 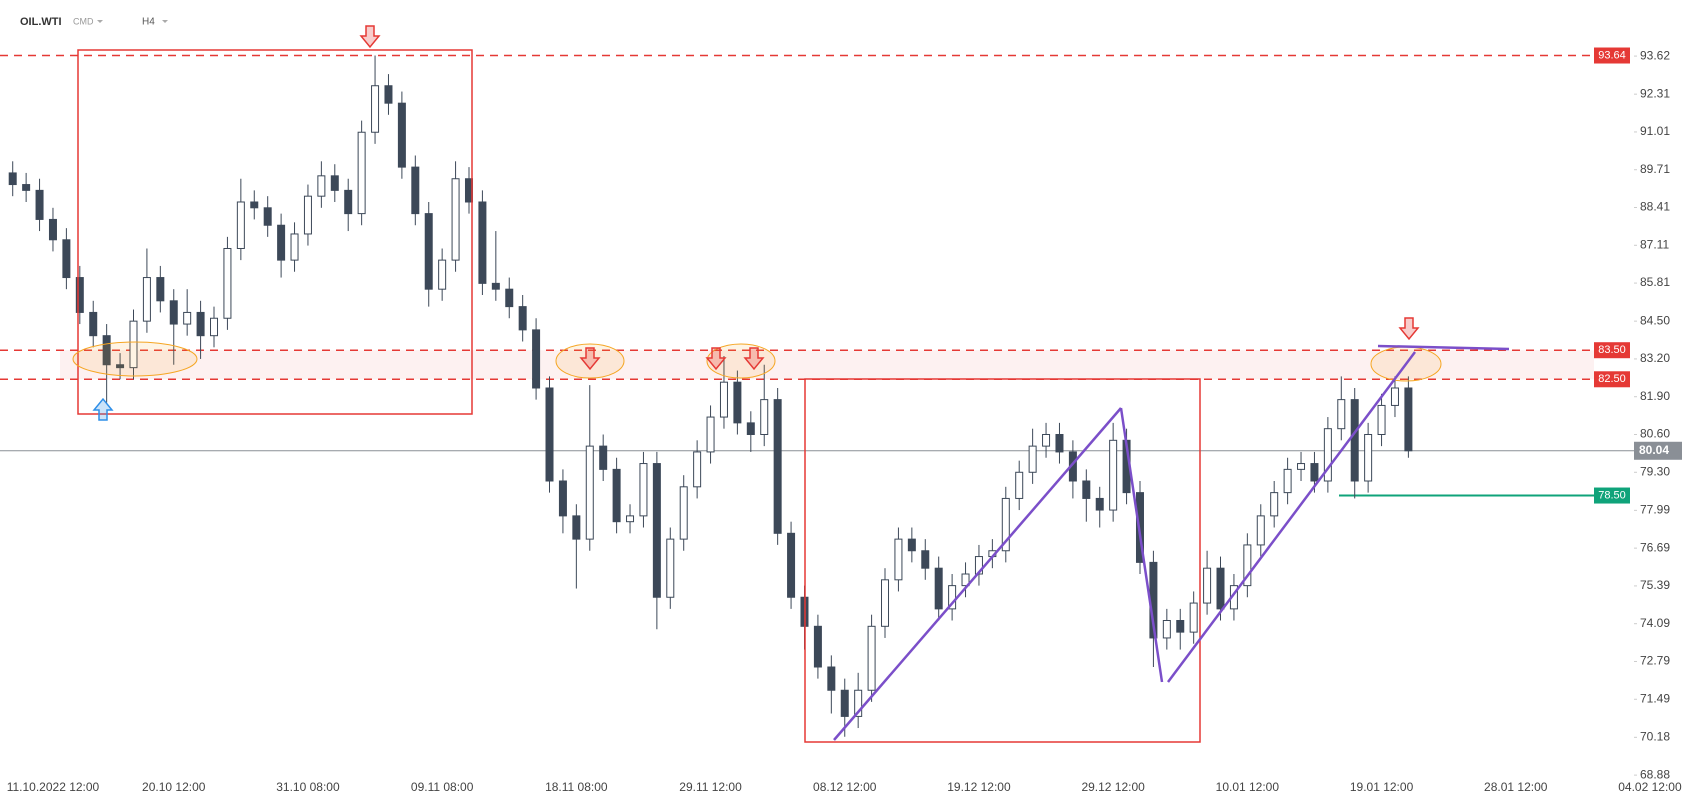 What do you see at coordinates (1655, 358) in the screenshot?
I see `y-tick-label: 83.20` at bounding box center [1655, 358].